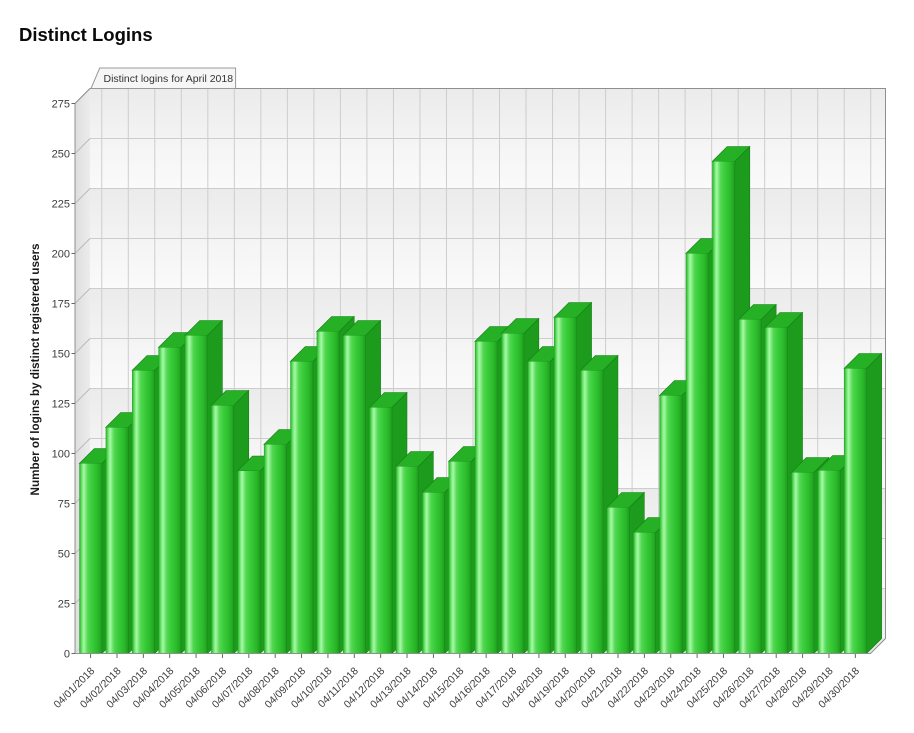  What do you see at coordinates (64, 504) in the screenshot?
I see `svg-text: 75` at bounding box center [64, 504].